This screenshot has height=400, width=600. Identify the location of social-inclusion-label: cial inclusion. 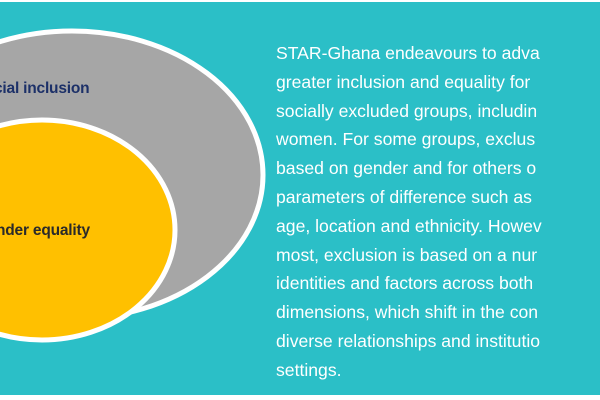
(45, 88).